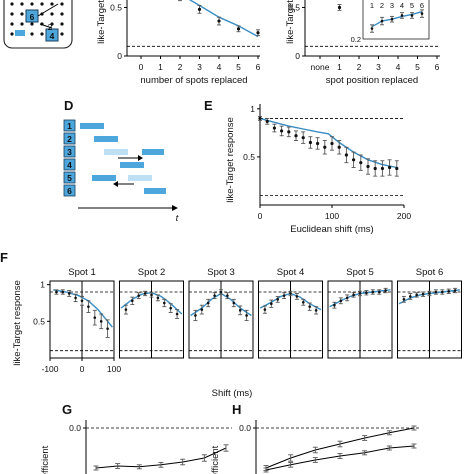 This screenshot has width=474, height=474. Describe the element at coordinates (69, 139) in the screenshot. I see `d-row-number: 2` at that location.